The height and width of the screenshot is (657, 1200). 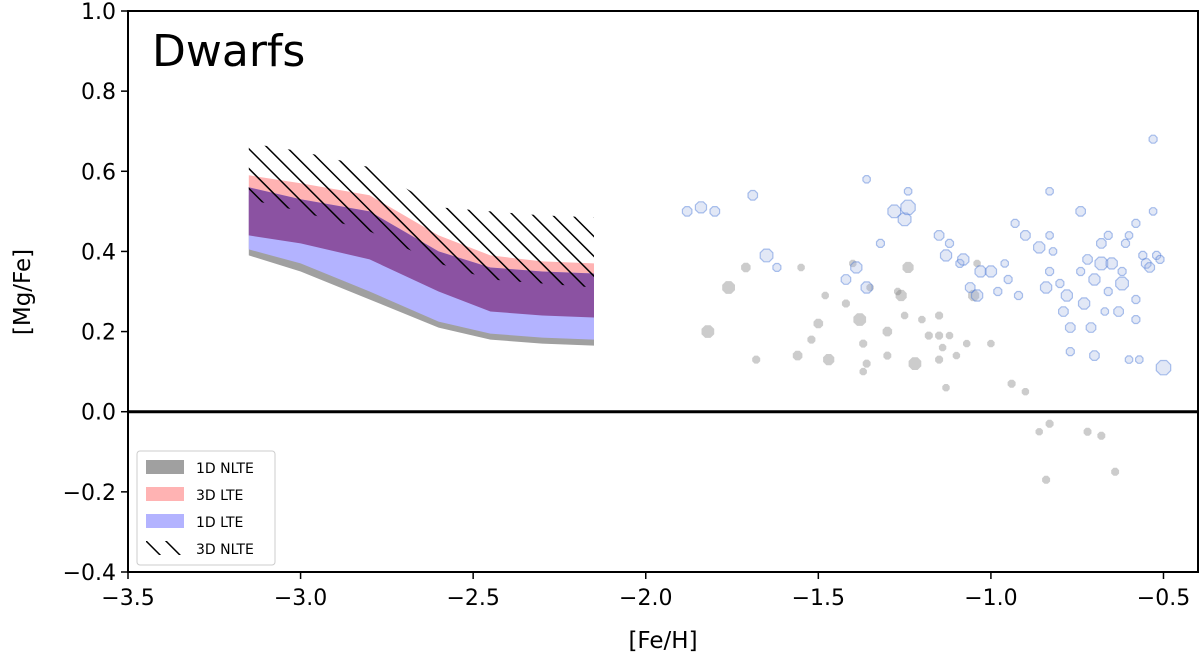 What do you see at coordinates (98, 12) in the screenshot?
I see `y-tick-label: 1.0` at bounding box center [98, 12].